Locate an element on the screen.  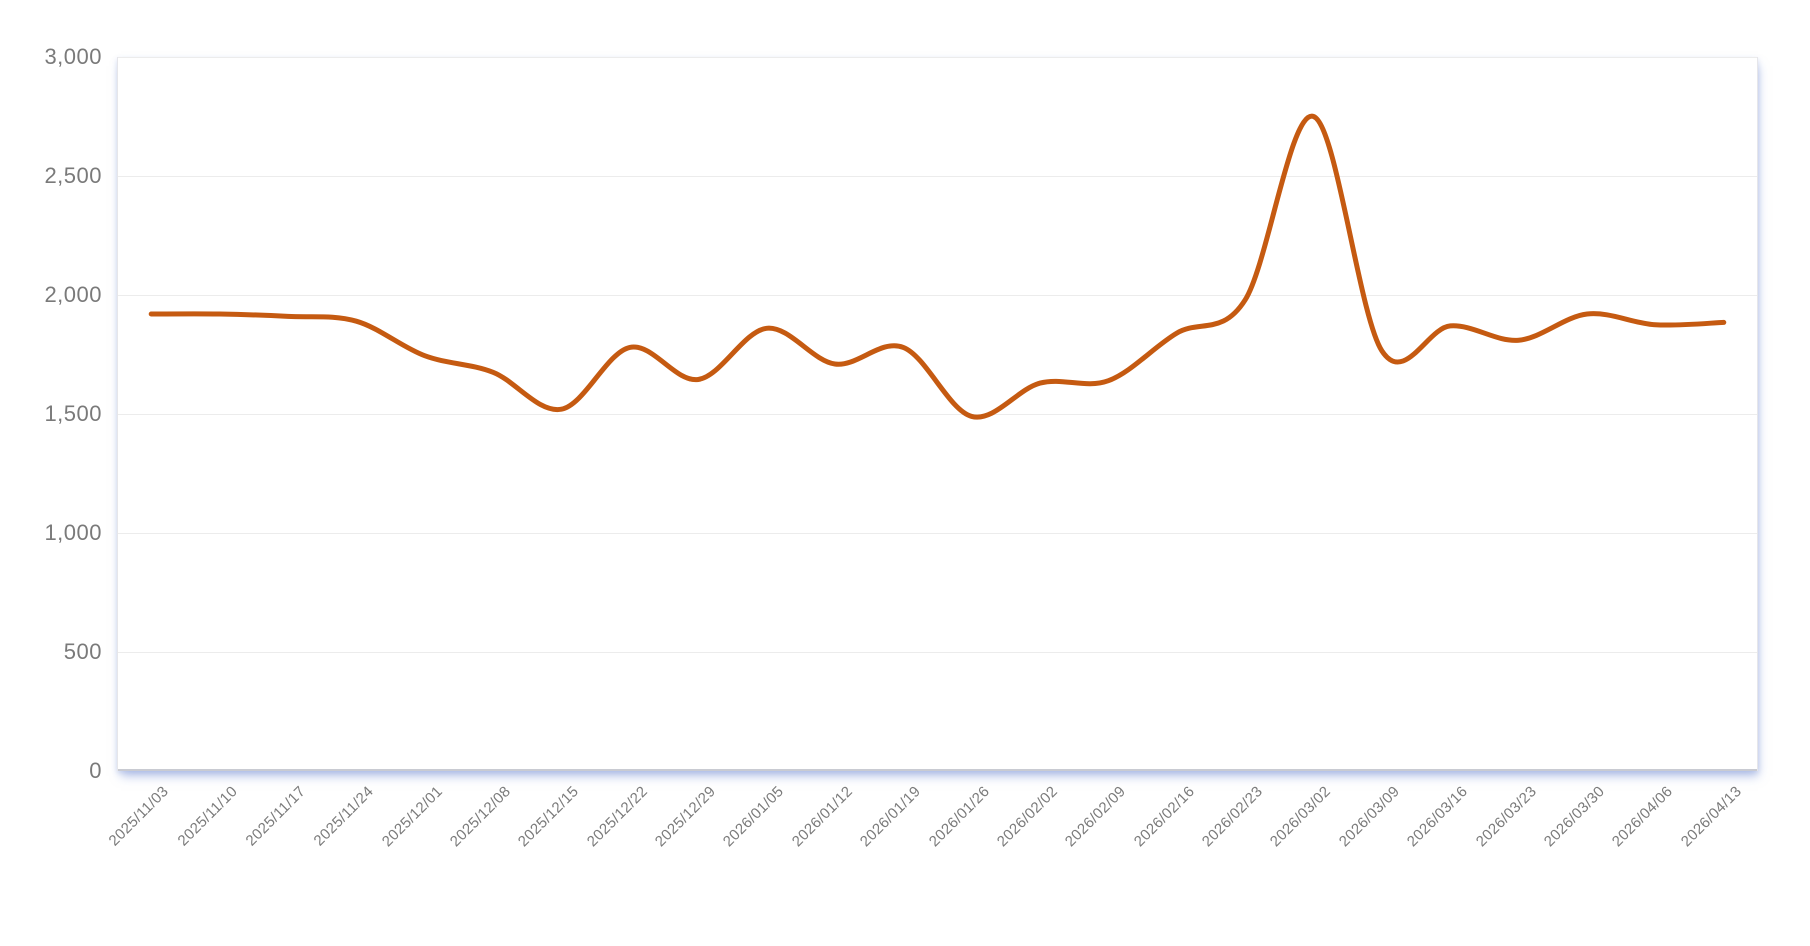
y-axis-label: 3,000 is located at coordinates (73, 56).